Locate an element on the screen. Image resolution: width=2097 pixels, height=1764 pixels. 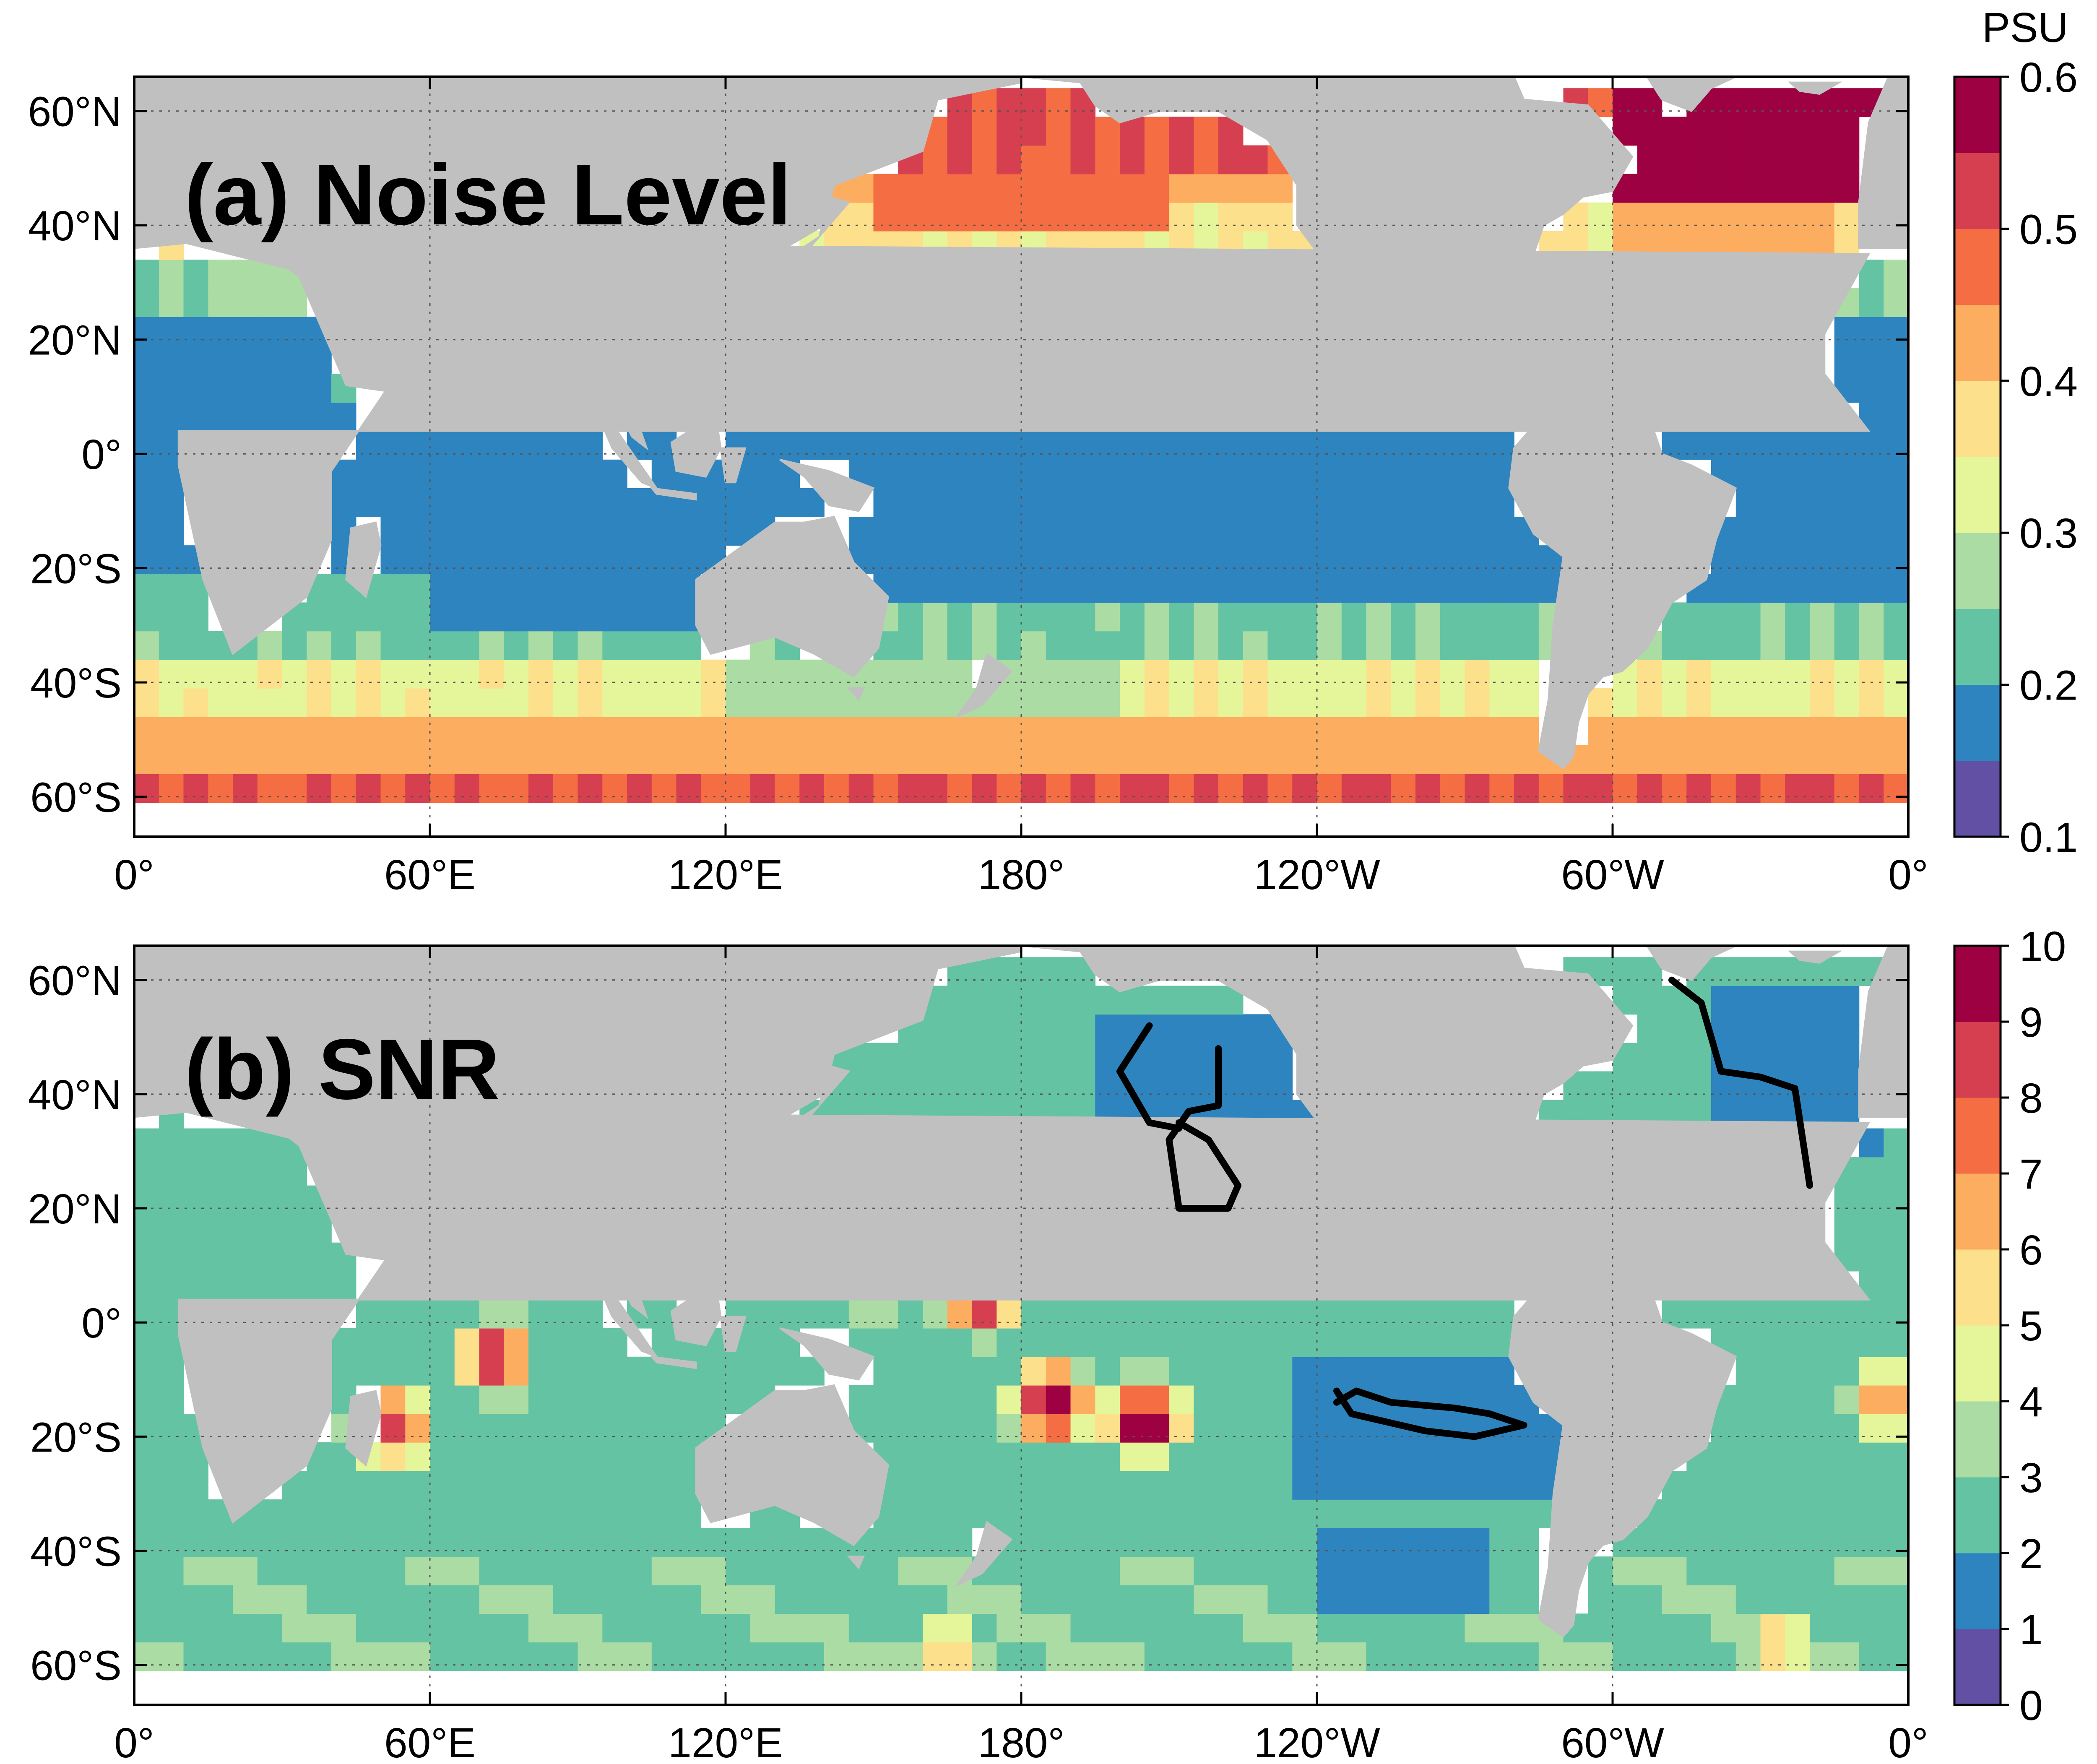
colorbar-tick-label: 0.3 is located at coordinates (2048, 533).